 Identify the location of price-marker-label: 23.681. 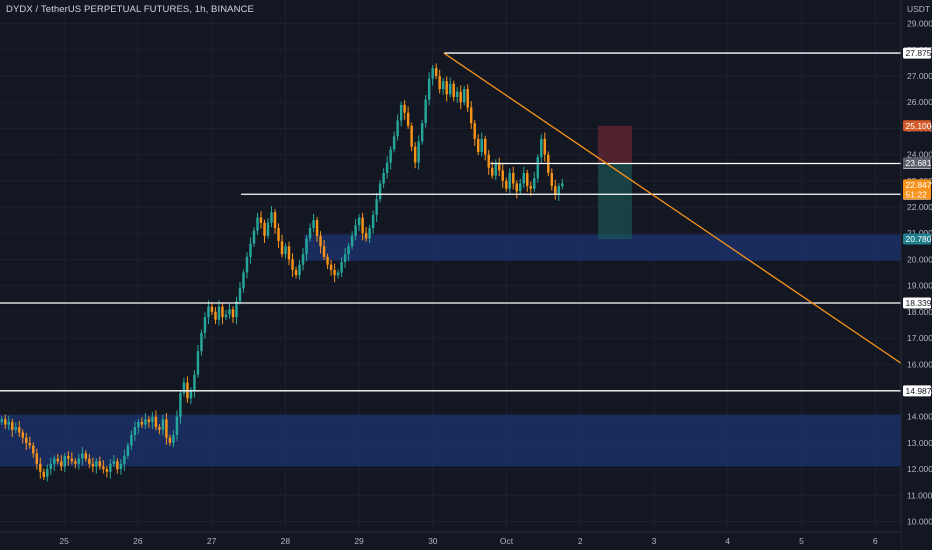
(919, 163).